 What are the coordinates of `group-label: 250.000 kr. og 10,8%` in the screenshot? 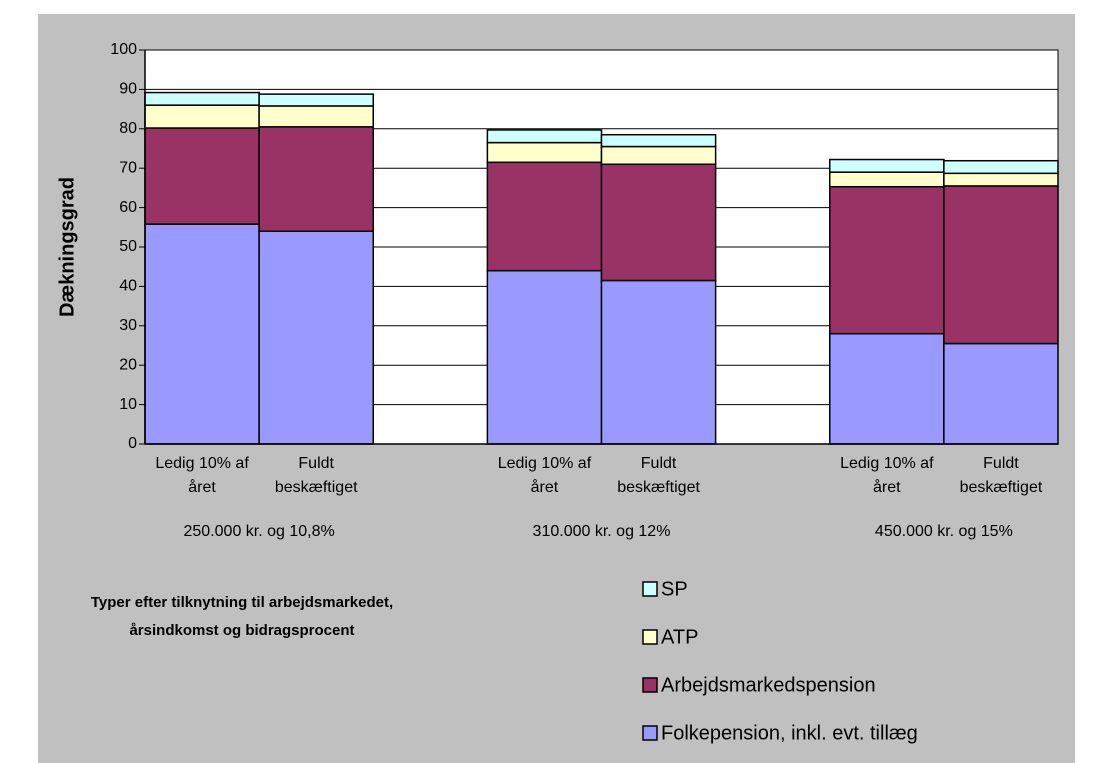 It's located at (259, 531).